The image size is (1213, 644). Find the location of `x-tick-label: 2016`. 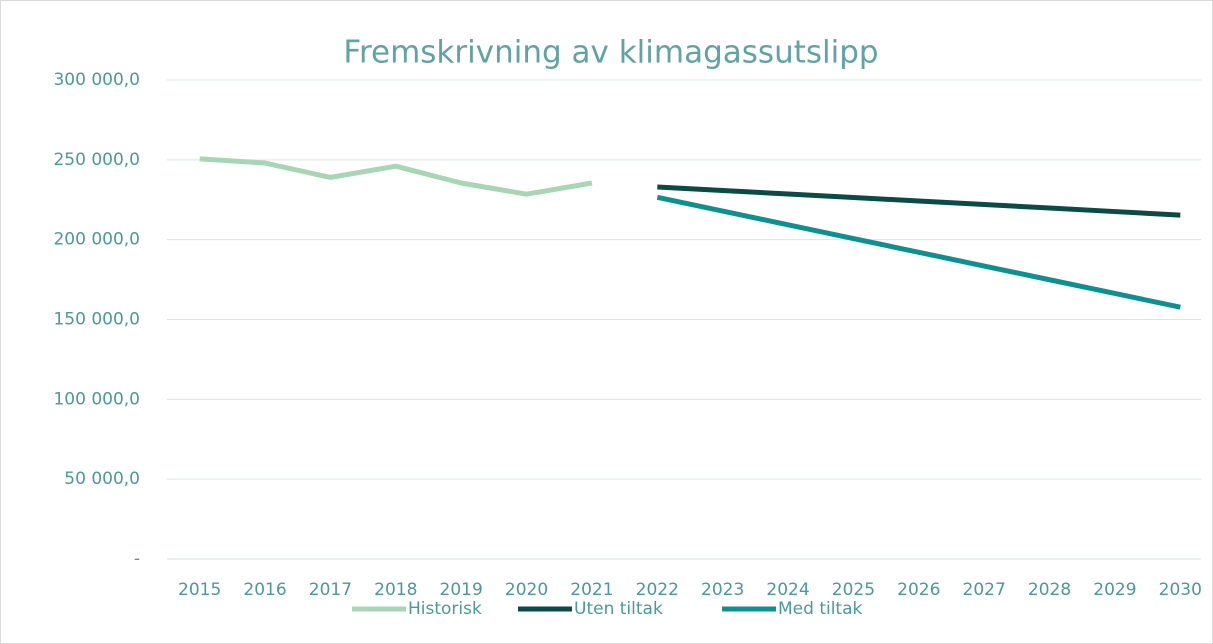

x-tick-label: 2016 is located at coordinates (264, 590).